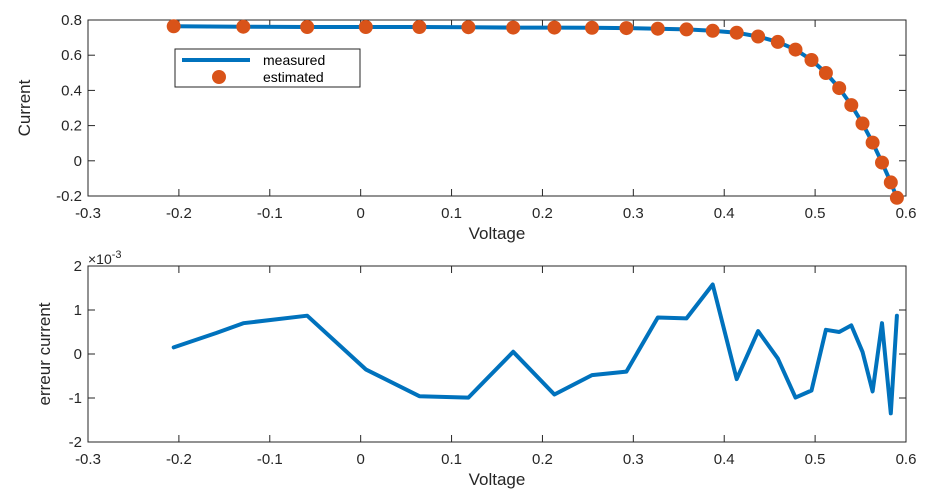 The height and width of the screenshot is (496, 927). What do you see at coordinates (71, 126) in the screenshot?
I see `top-ytick-label: 0.2` at bounding box center [71, 126].